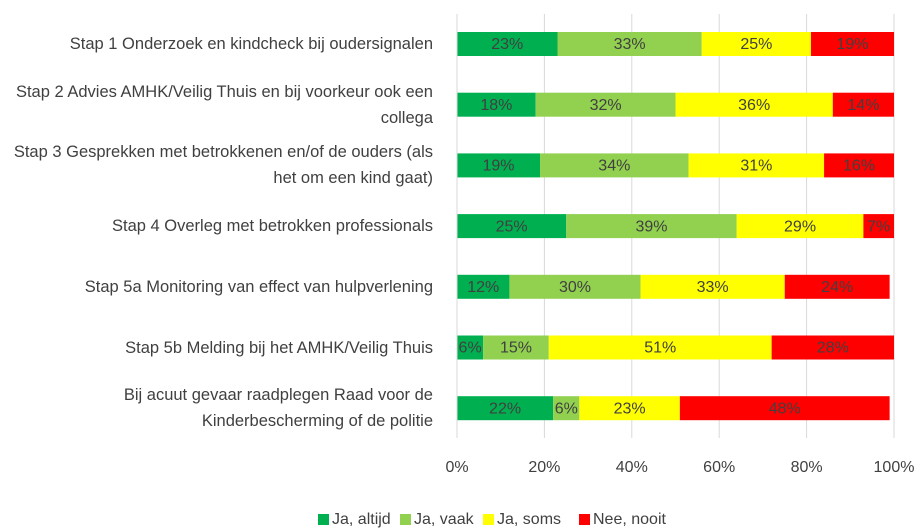 This screenshot has height=532, width=922. I want to click on data-label: 48%, so click(785, 408).